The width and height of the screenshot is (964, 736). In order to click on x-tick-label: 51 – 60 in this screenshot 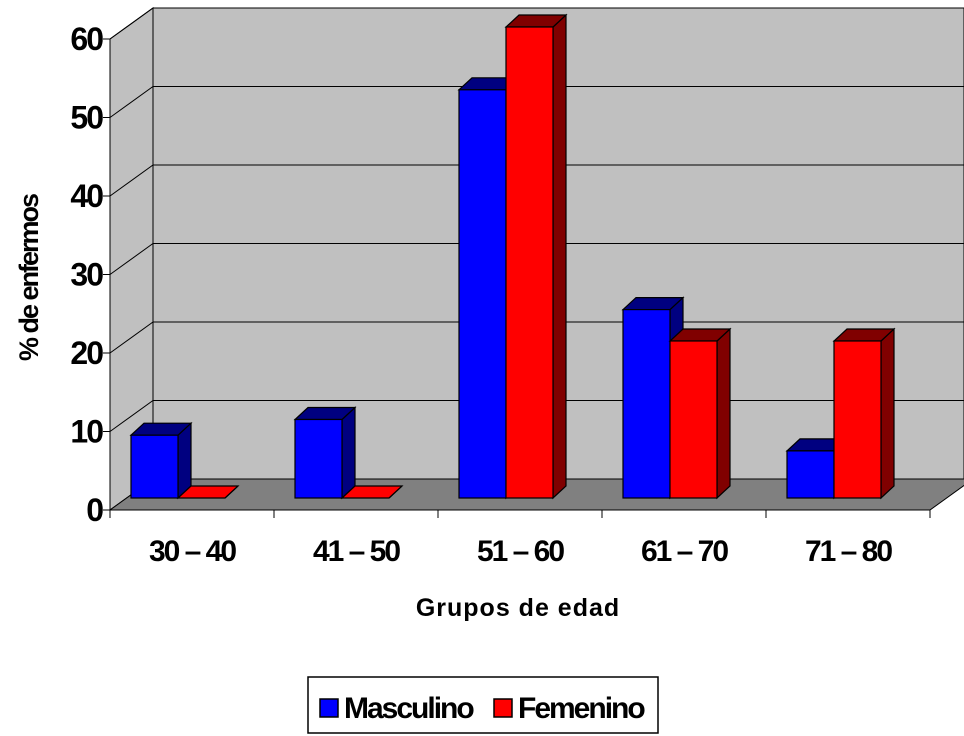, I will do `click(520, 551)`.